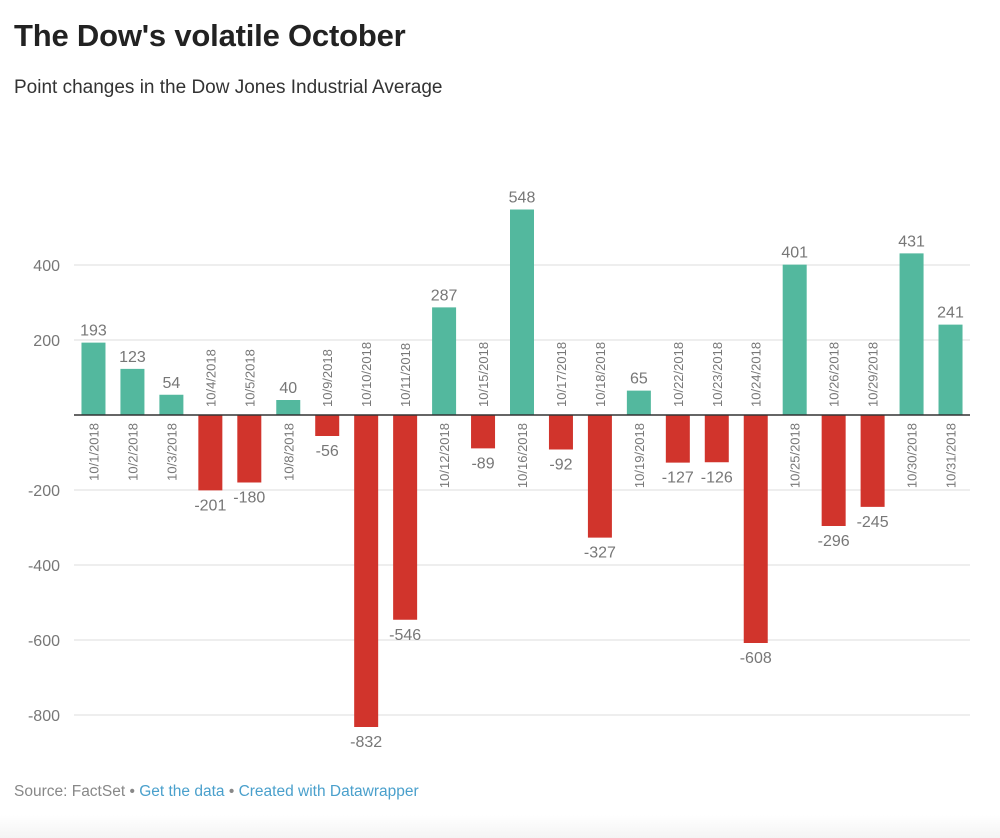 The width and height of the screenshot is (1000, 838). What do you see at coordinates (327, 451) in the screenshot?
I see `value-label: -56` at bounding box center [327, 451].